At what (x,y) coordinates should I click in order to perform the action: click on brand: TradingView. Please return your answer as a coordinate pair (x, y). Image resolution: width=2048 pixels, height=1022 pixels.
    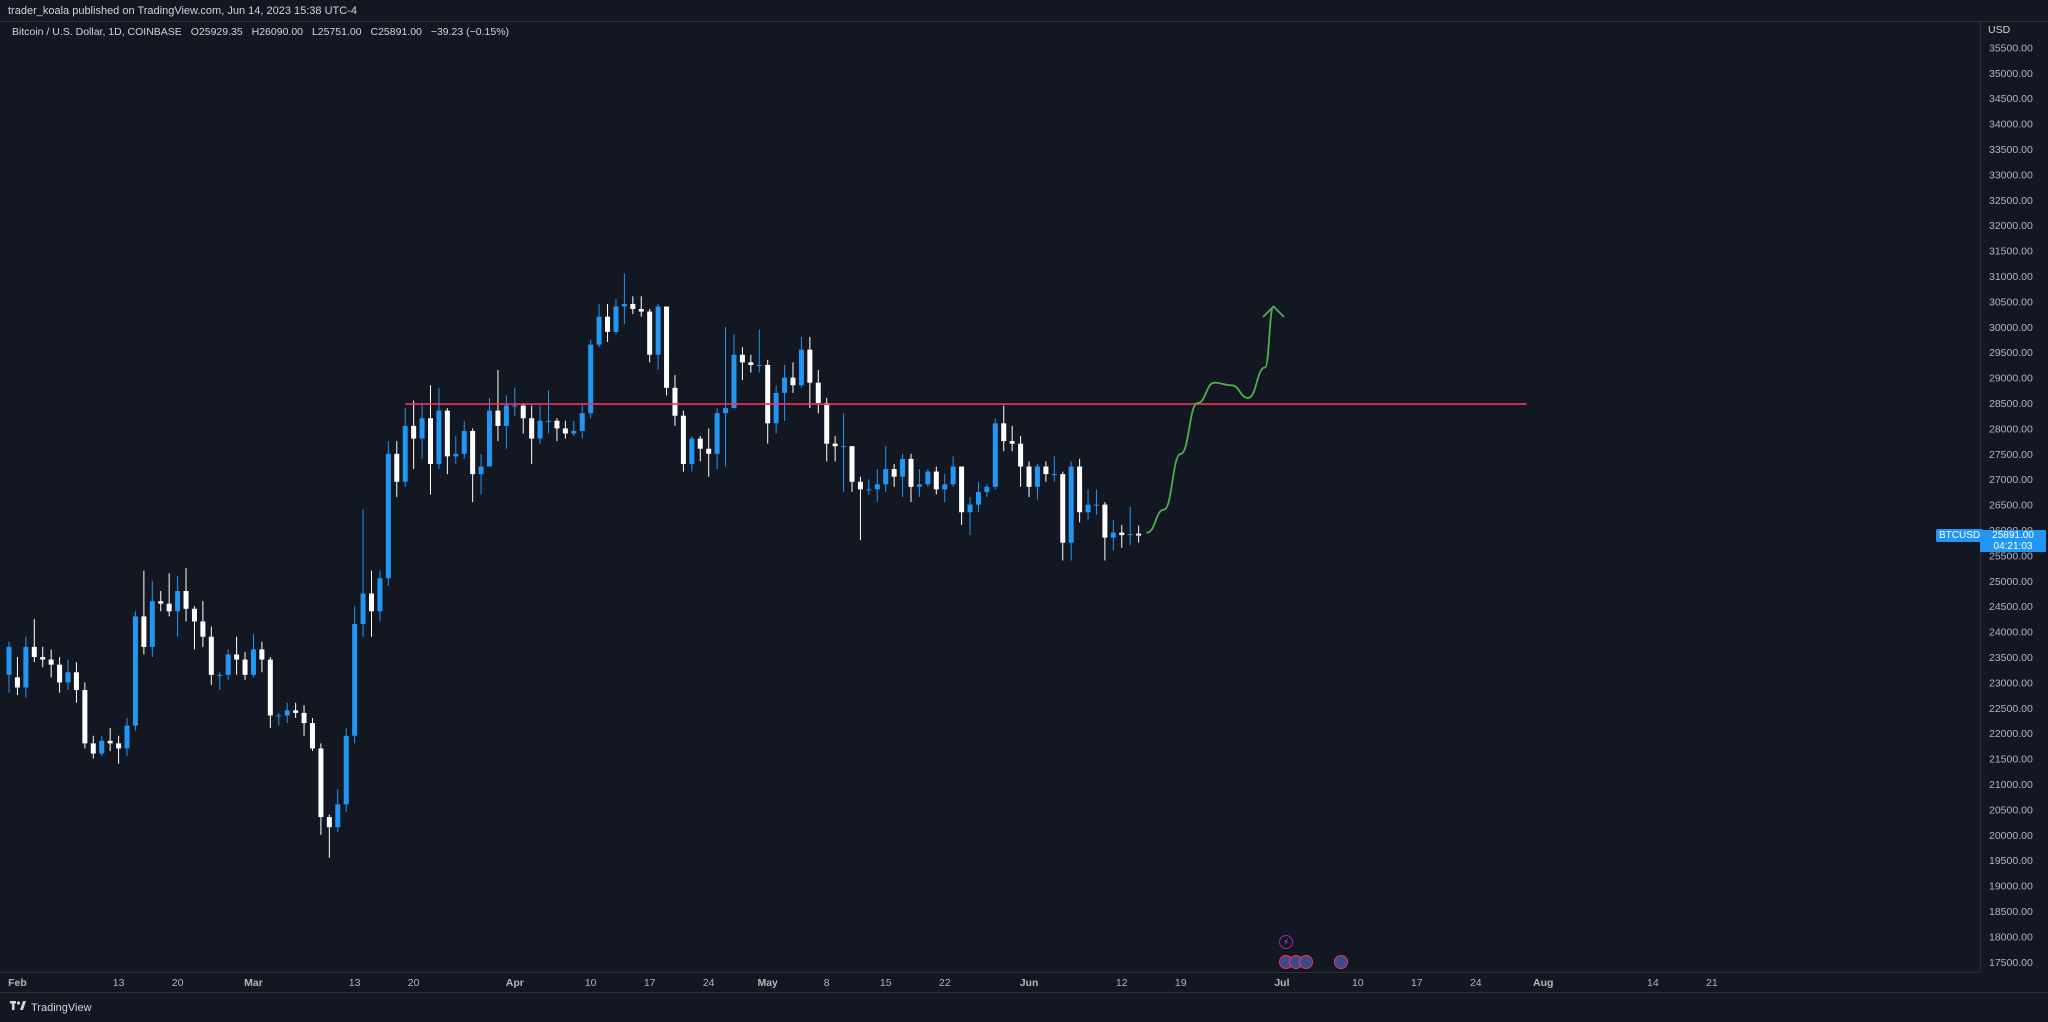
    Looking at the image, I should click on (51, 1007).